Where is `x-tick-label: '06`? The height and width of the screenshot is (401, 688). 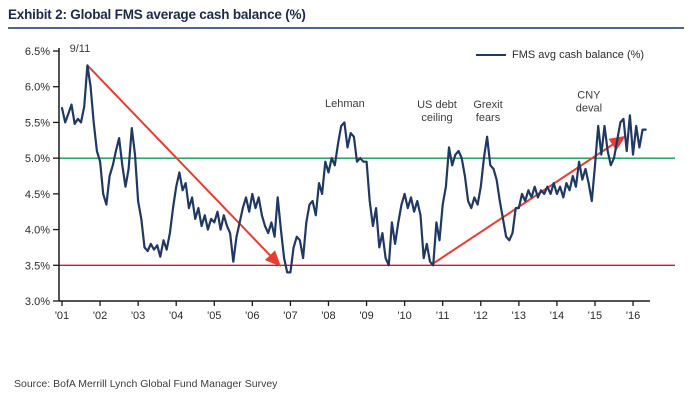 x-tick-label: '06 is located at coordinates (252, 316).